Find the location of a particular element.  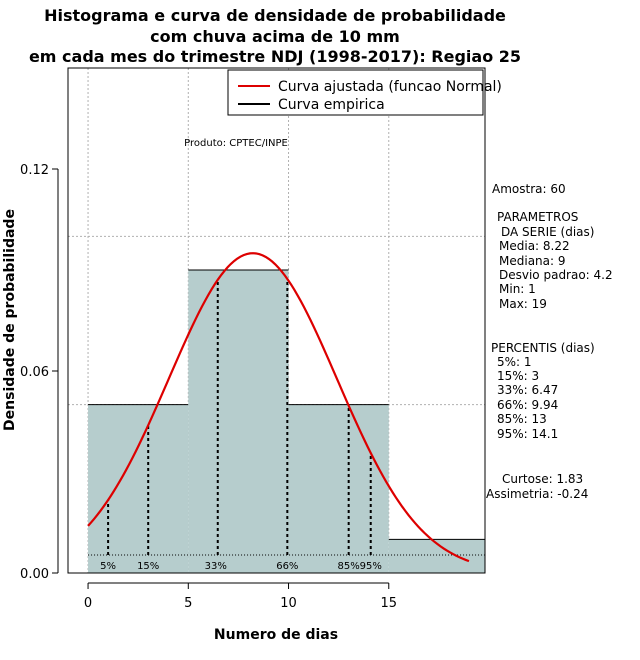

legend-box is located at coordinates (355, 92).